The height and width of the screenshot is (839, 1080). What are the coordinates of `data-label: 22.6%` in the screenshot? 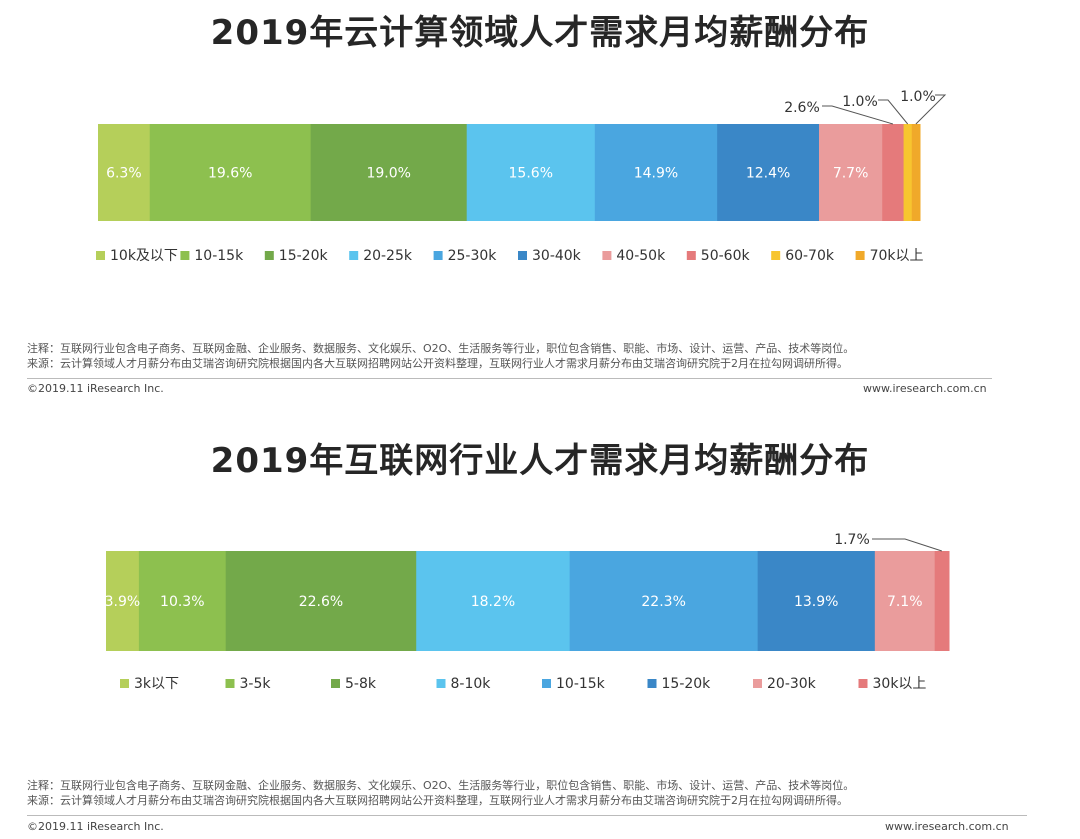 It's located at (321, 602).